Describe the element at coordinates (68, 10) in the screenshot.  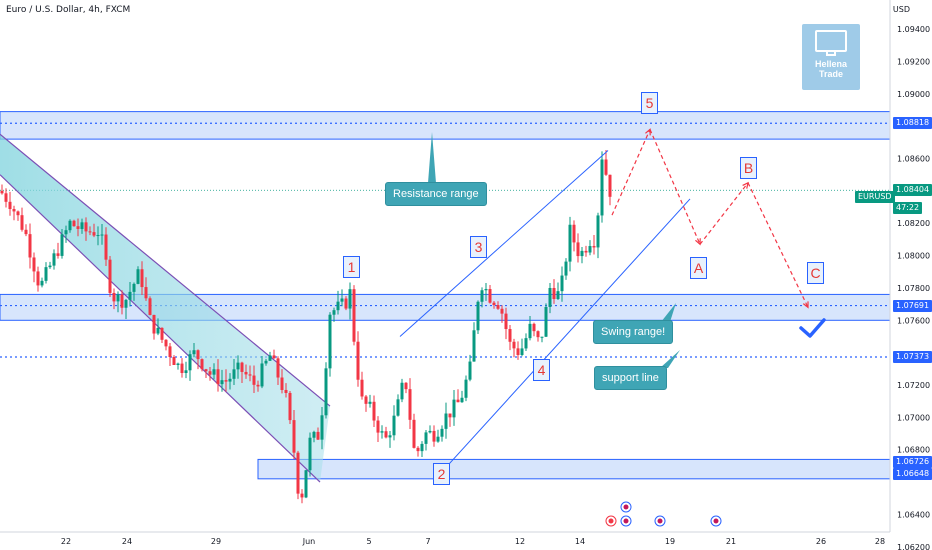
I see `chart-title: Euro / U.S. Dollar, 4h, FXCM` at that location.